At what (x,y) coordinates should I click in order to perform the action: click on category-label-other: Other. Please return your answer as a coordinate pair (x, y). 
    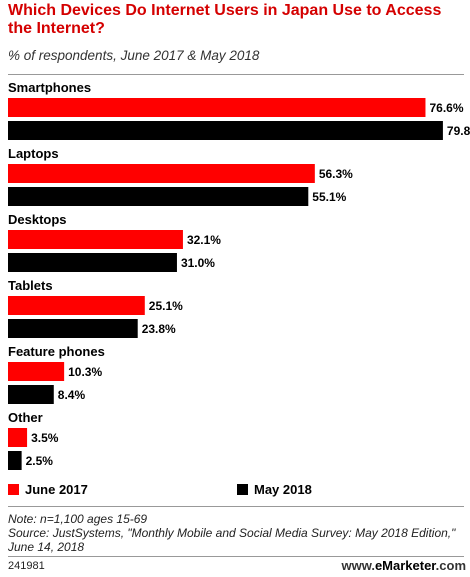
    Looking at the image, I should click on (25, 417).